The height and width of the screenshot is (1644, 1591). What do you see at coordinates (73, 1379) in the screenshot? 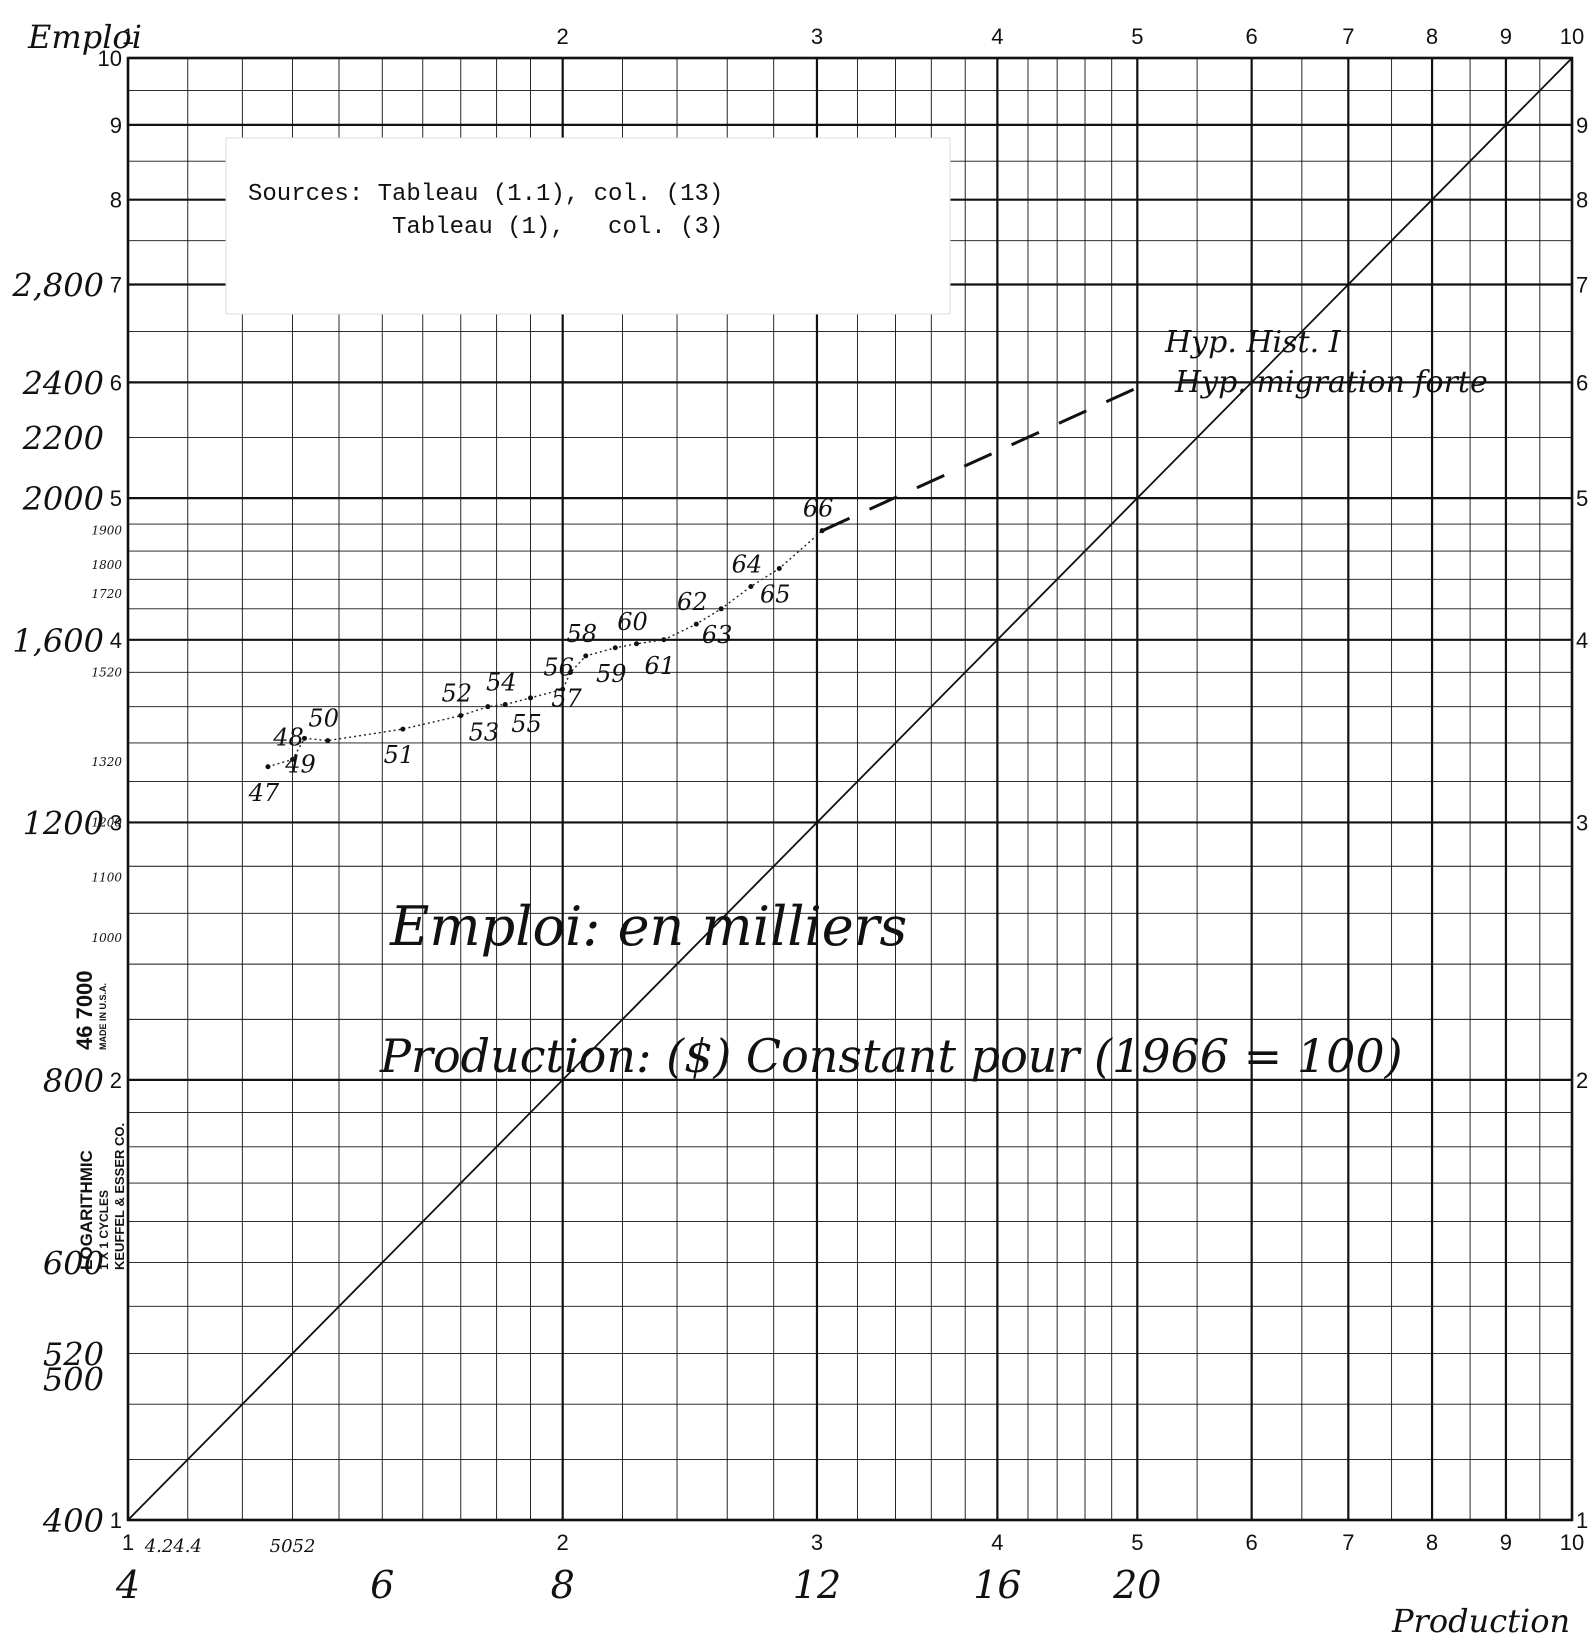
I see `y-value-label: 500` at bounding box center [73, 1379].